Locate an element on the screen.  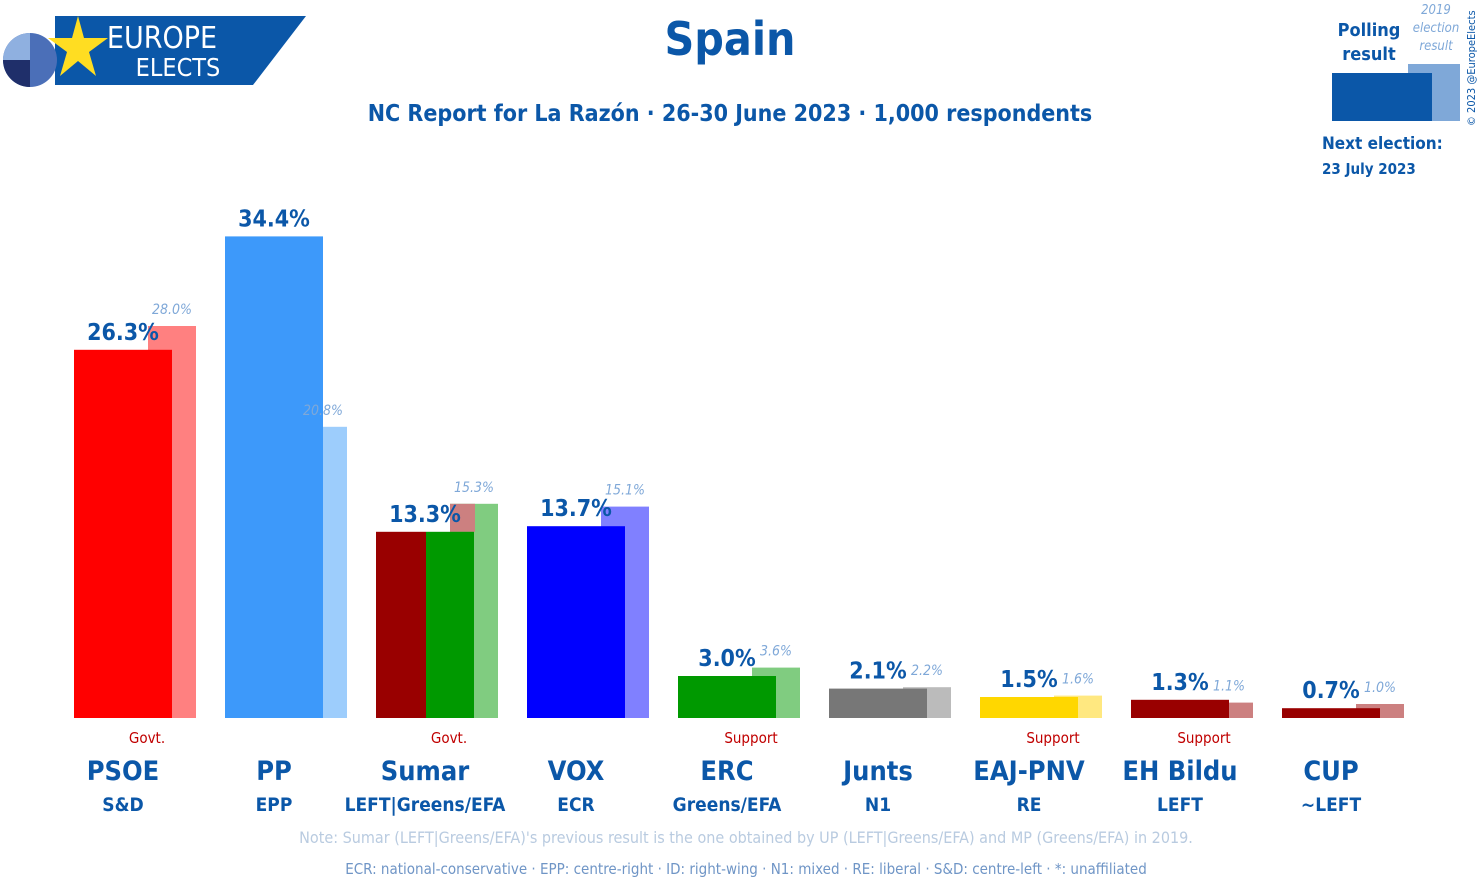
party-group: Greens/EFA is located at coordinates (727, 805).